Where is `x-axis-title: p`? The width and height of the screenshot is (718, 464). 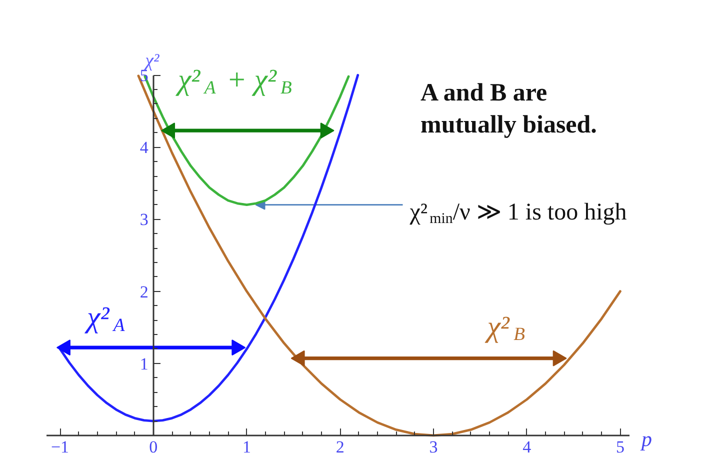
x-axis-title: p is located at coordinates (646, 439).